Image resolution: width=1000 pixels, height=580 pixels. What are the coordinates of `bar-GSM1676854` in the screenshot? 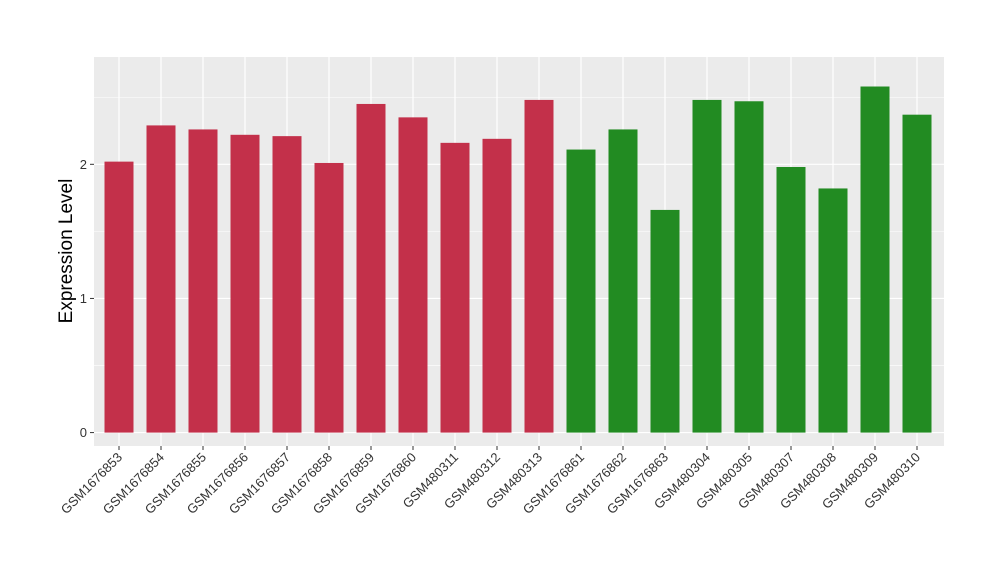 It's located at (161, 279).